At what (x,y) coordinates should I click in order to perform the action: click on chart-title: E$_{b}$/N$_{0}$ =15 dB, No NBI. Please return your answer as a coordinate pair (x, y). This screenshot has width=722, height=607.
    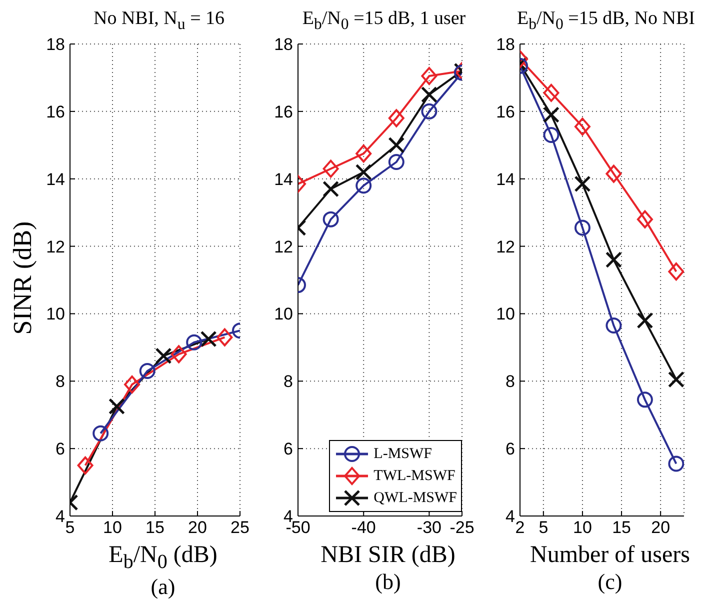
    Looking at the image, I should click on (606, 20).